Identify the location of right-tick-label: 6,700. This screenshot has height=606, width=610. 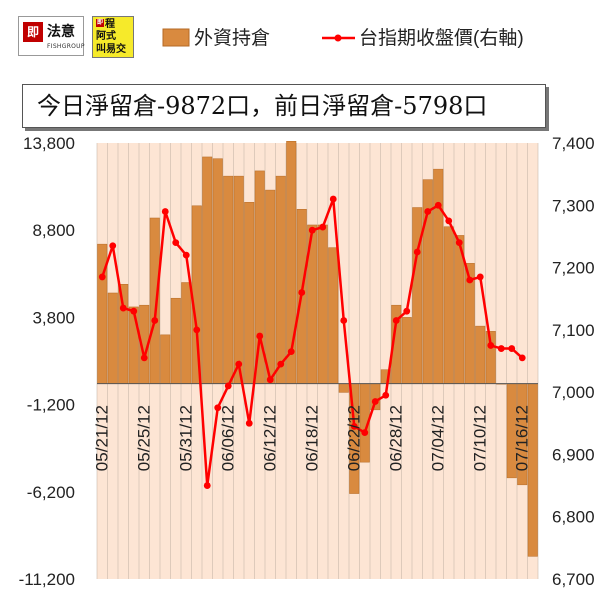
(573, 579).